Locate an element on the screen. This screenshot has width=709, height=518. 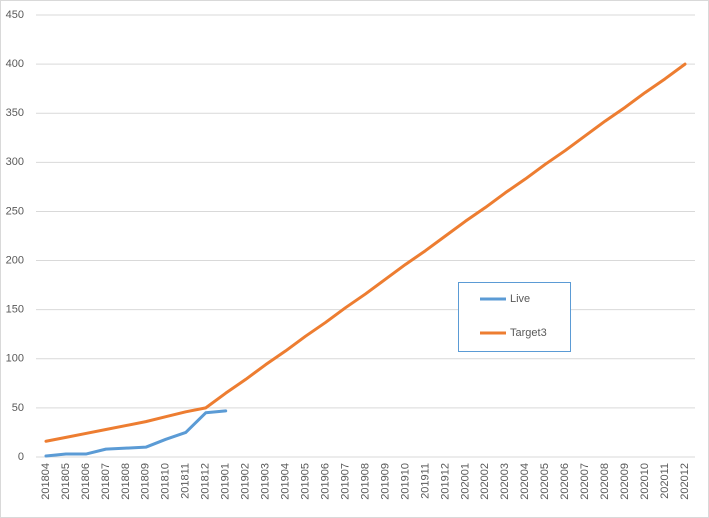
x-tick-label: 201805 is located at coordinates (66, 481).